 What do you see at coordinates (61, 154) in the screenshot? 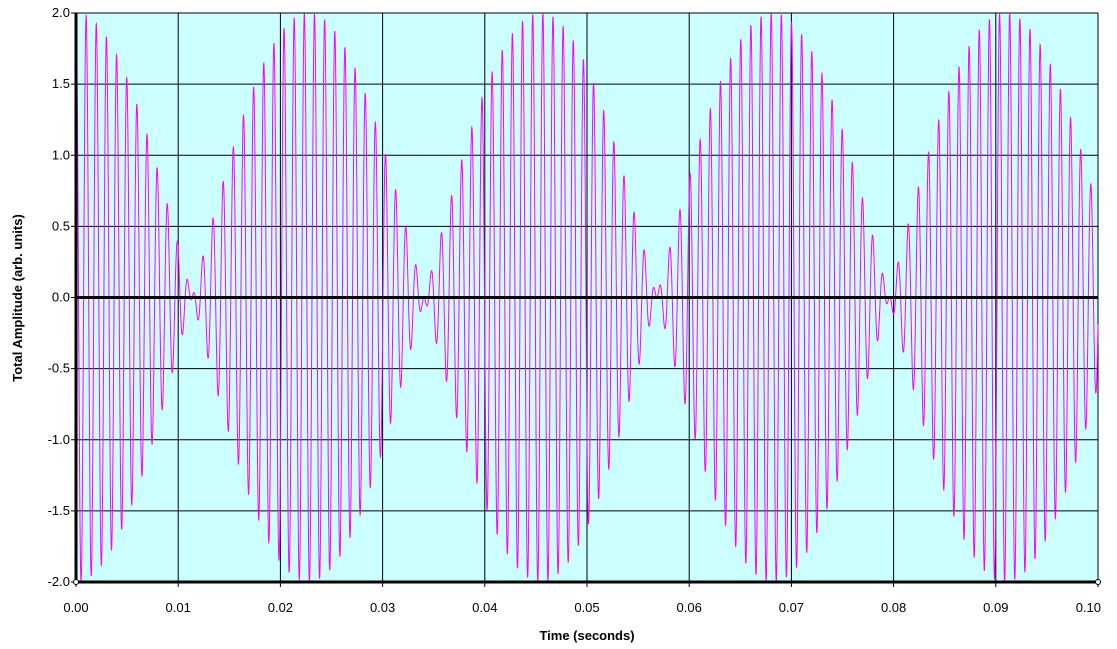
I see `y-tick-label: 1.0` at bounding box center [61, 154].